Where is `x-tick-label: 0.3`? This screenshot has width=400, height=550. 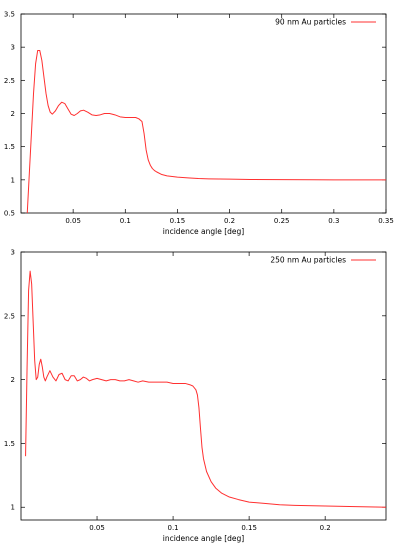
x-tick-label: 0.3 is located at coordinates (333, 221).